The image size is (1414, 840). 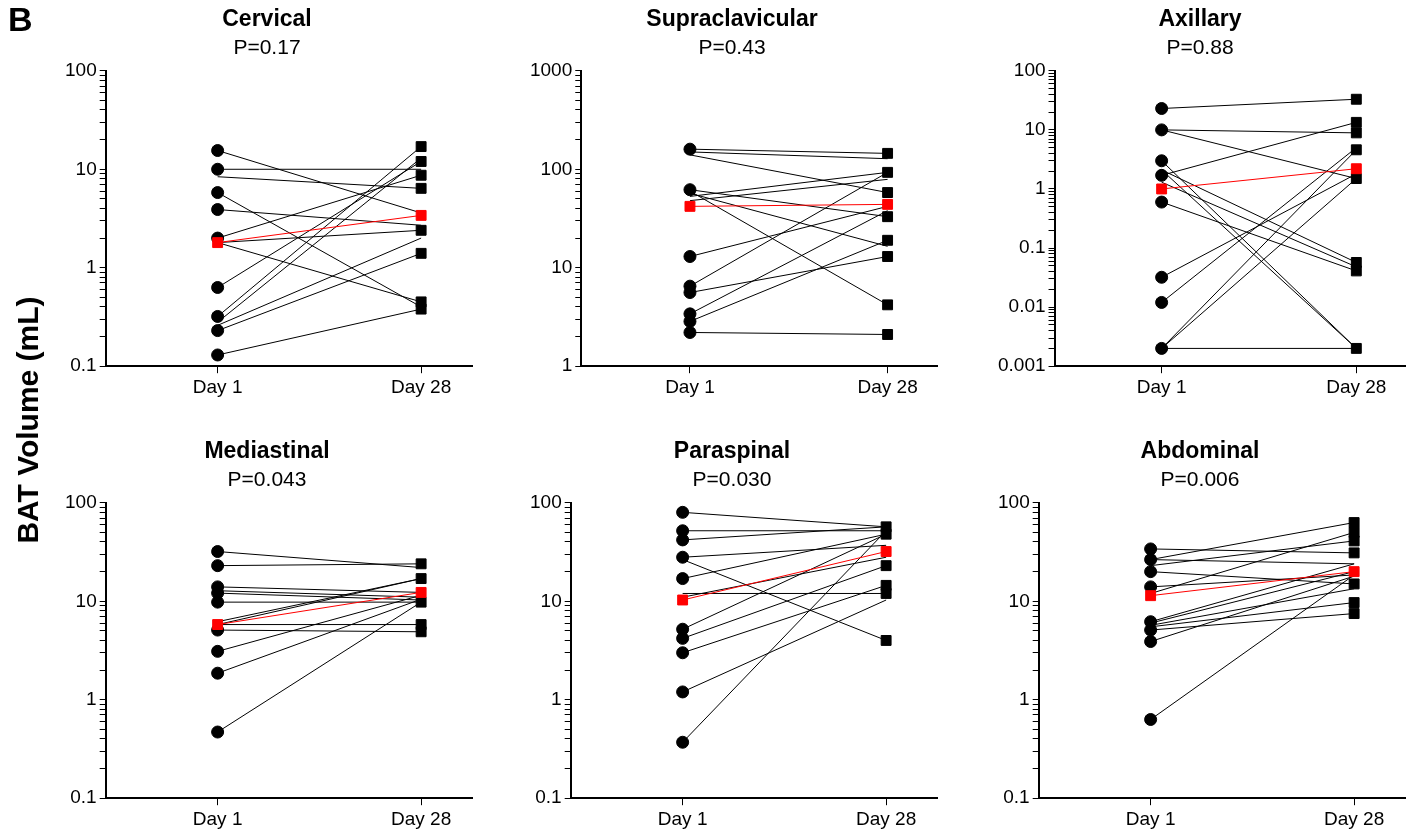 I want to click on chart-title: Mediastinal, so click(x=267, y=450).